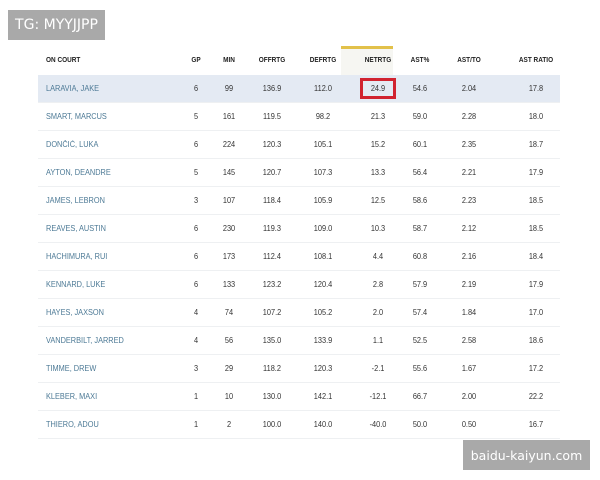  I want to click on column-header-defrtg: DEFRTG, so click(323, 60).